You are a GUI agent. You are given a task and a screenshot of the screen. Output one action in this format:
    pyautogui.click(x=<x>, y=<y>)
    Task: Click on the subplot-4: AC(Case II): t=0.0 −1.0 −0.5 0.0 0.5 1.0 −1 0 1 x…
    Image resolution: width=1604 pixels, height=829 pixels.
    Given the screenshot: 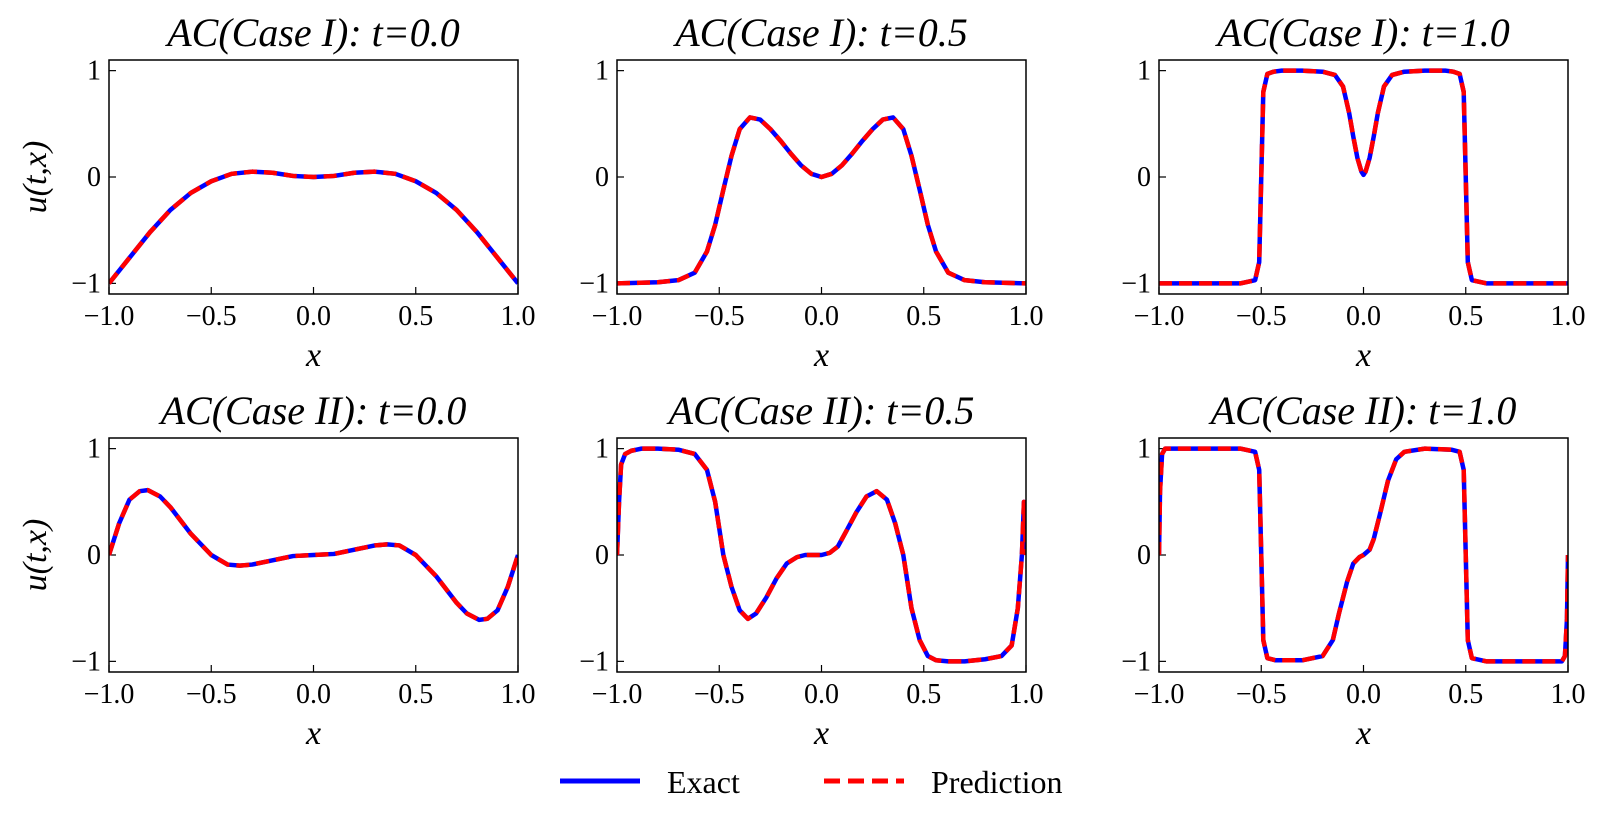 What is the action you would take?
    pyautogui.click(x=276, y=570)
    